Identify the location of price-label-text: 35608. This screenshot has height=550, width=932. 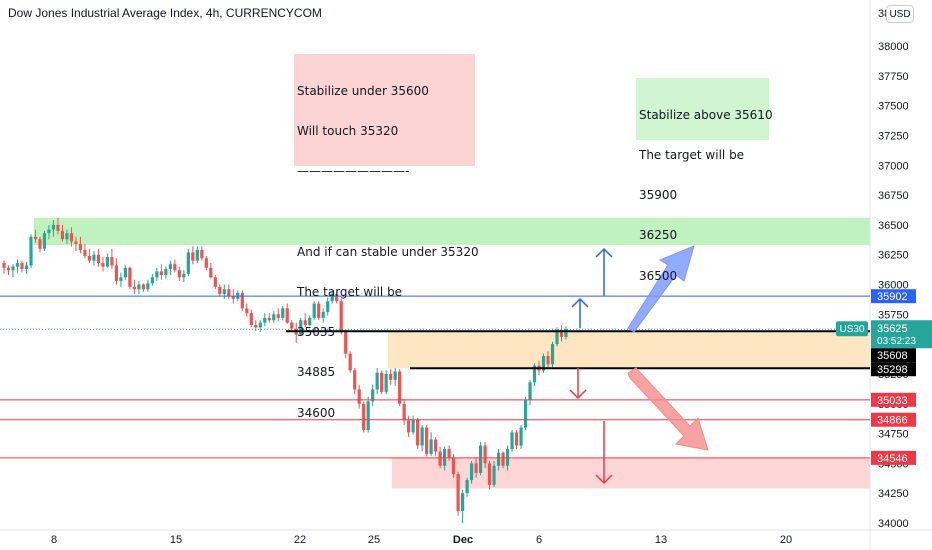
(892, 356).